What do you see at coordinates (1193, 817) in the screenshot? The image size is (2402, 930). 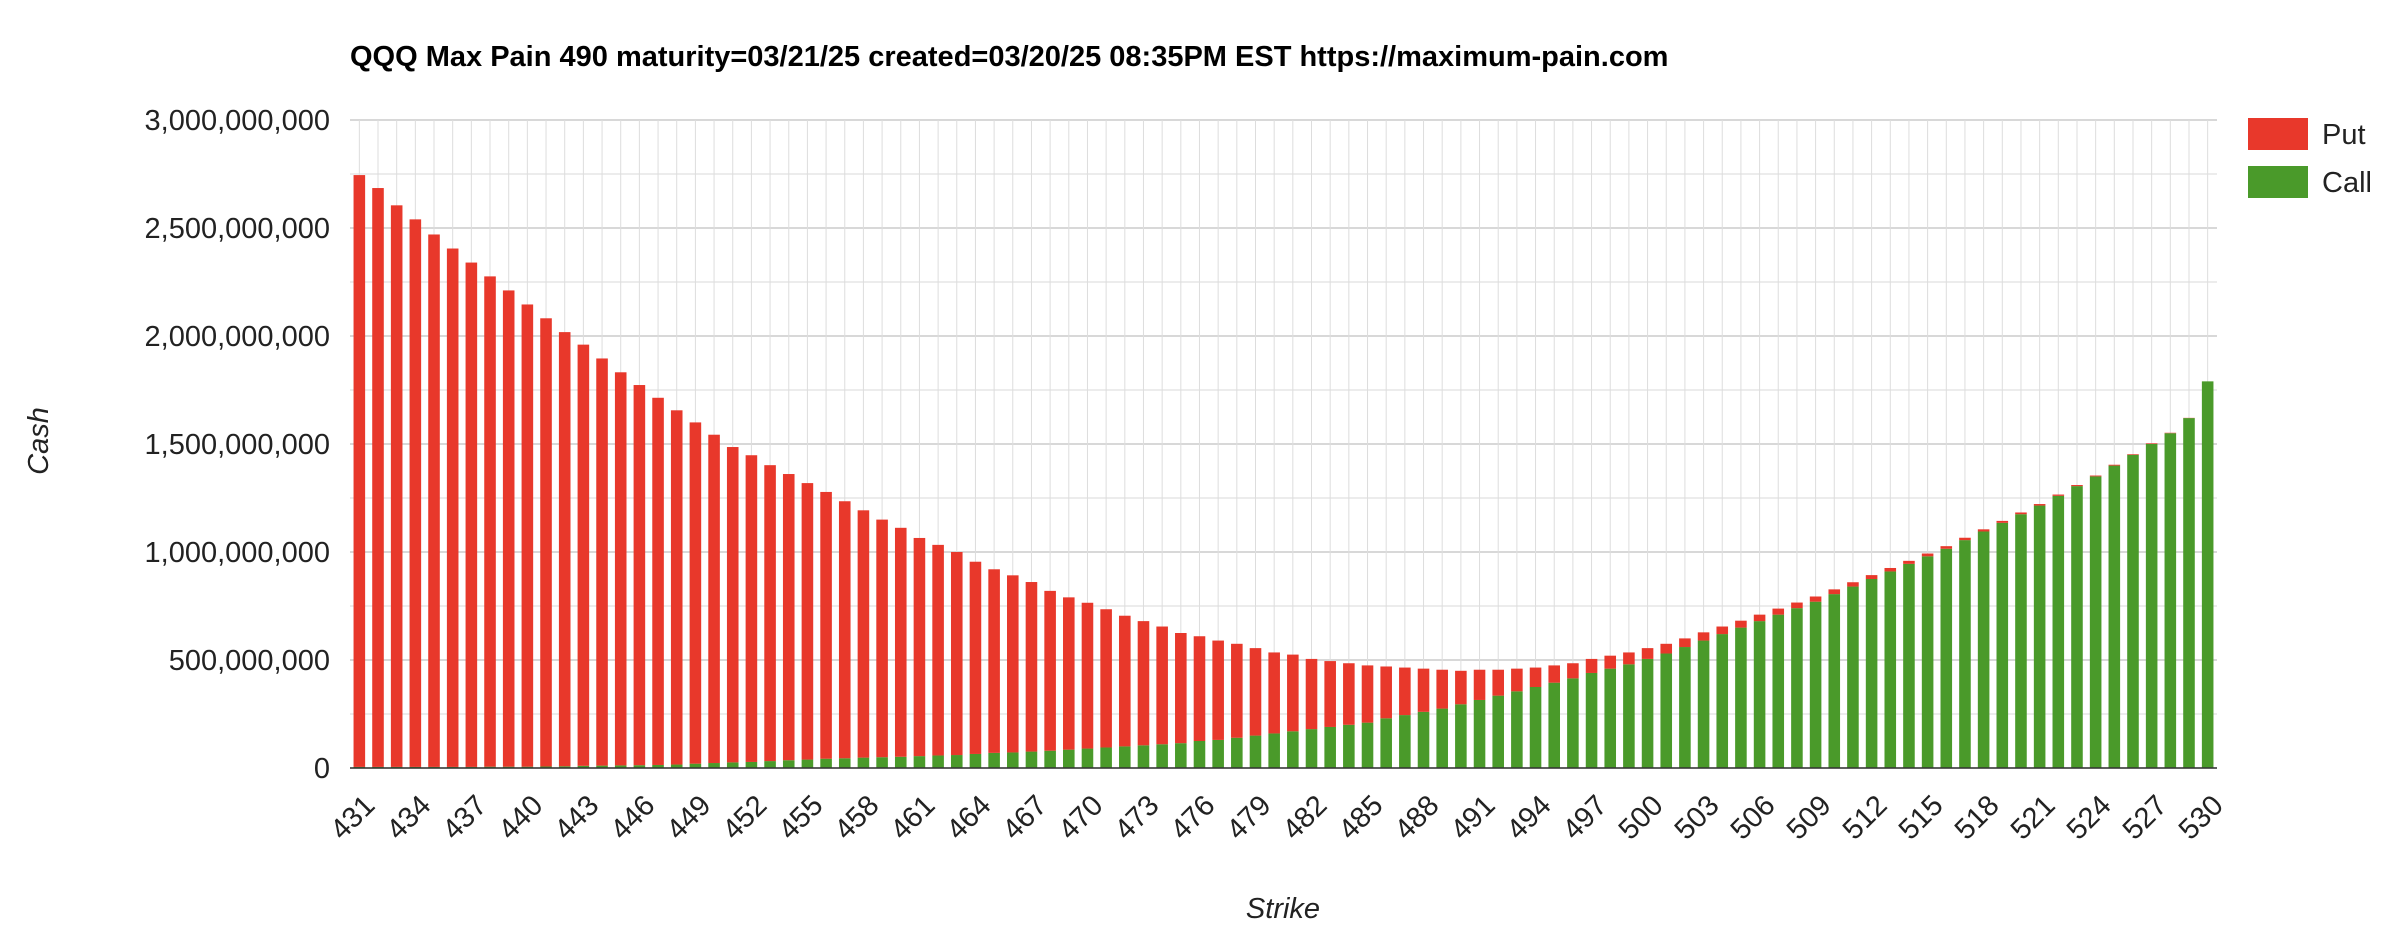 I see `x-tick-label: 476` at bounding box center [1193, 817].